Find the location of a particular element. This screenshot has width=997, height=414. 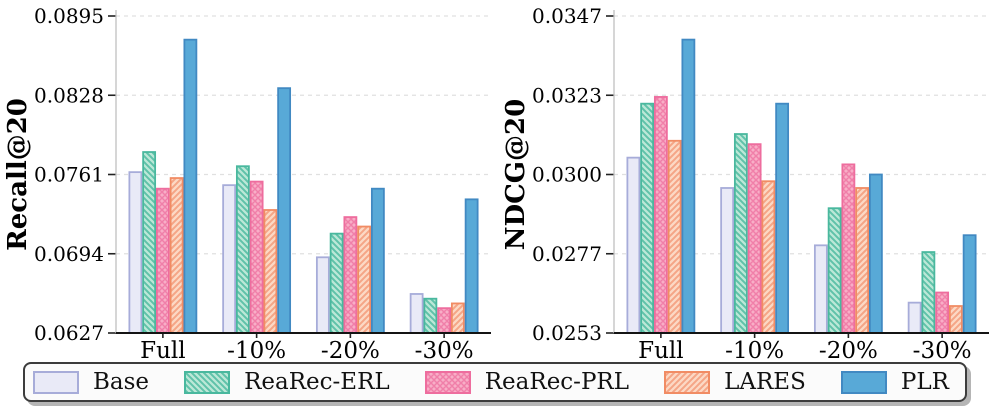

y-tick-label: 0.0253 is located at coordinates (567, 333).